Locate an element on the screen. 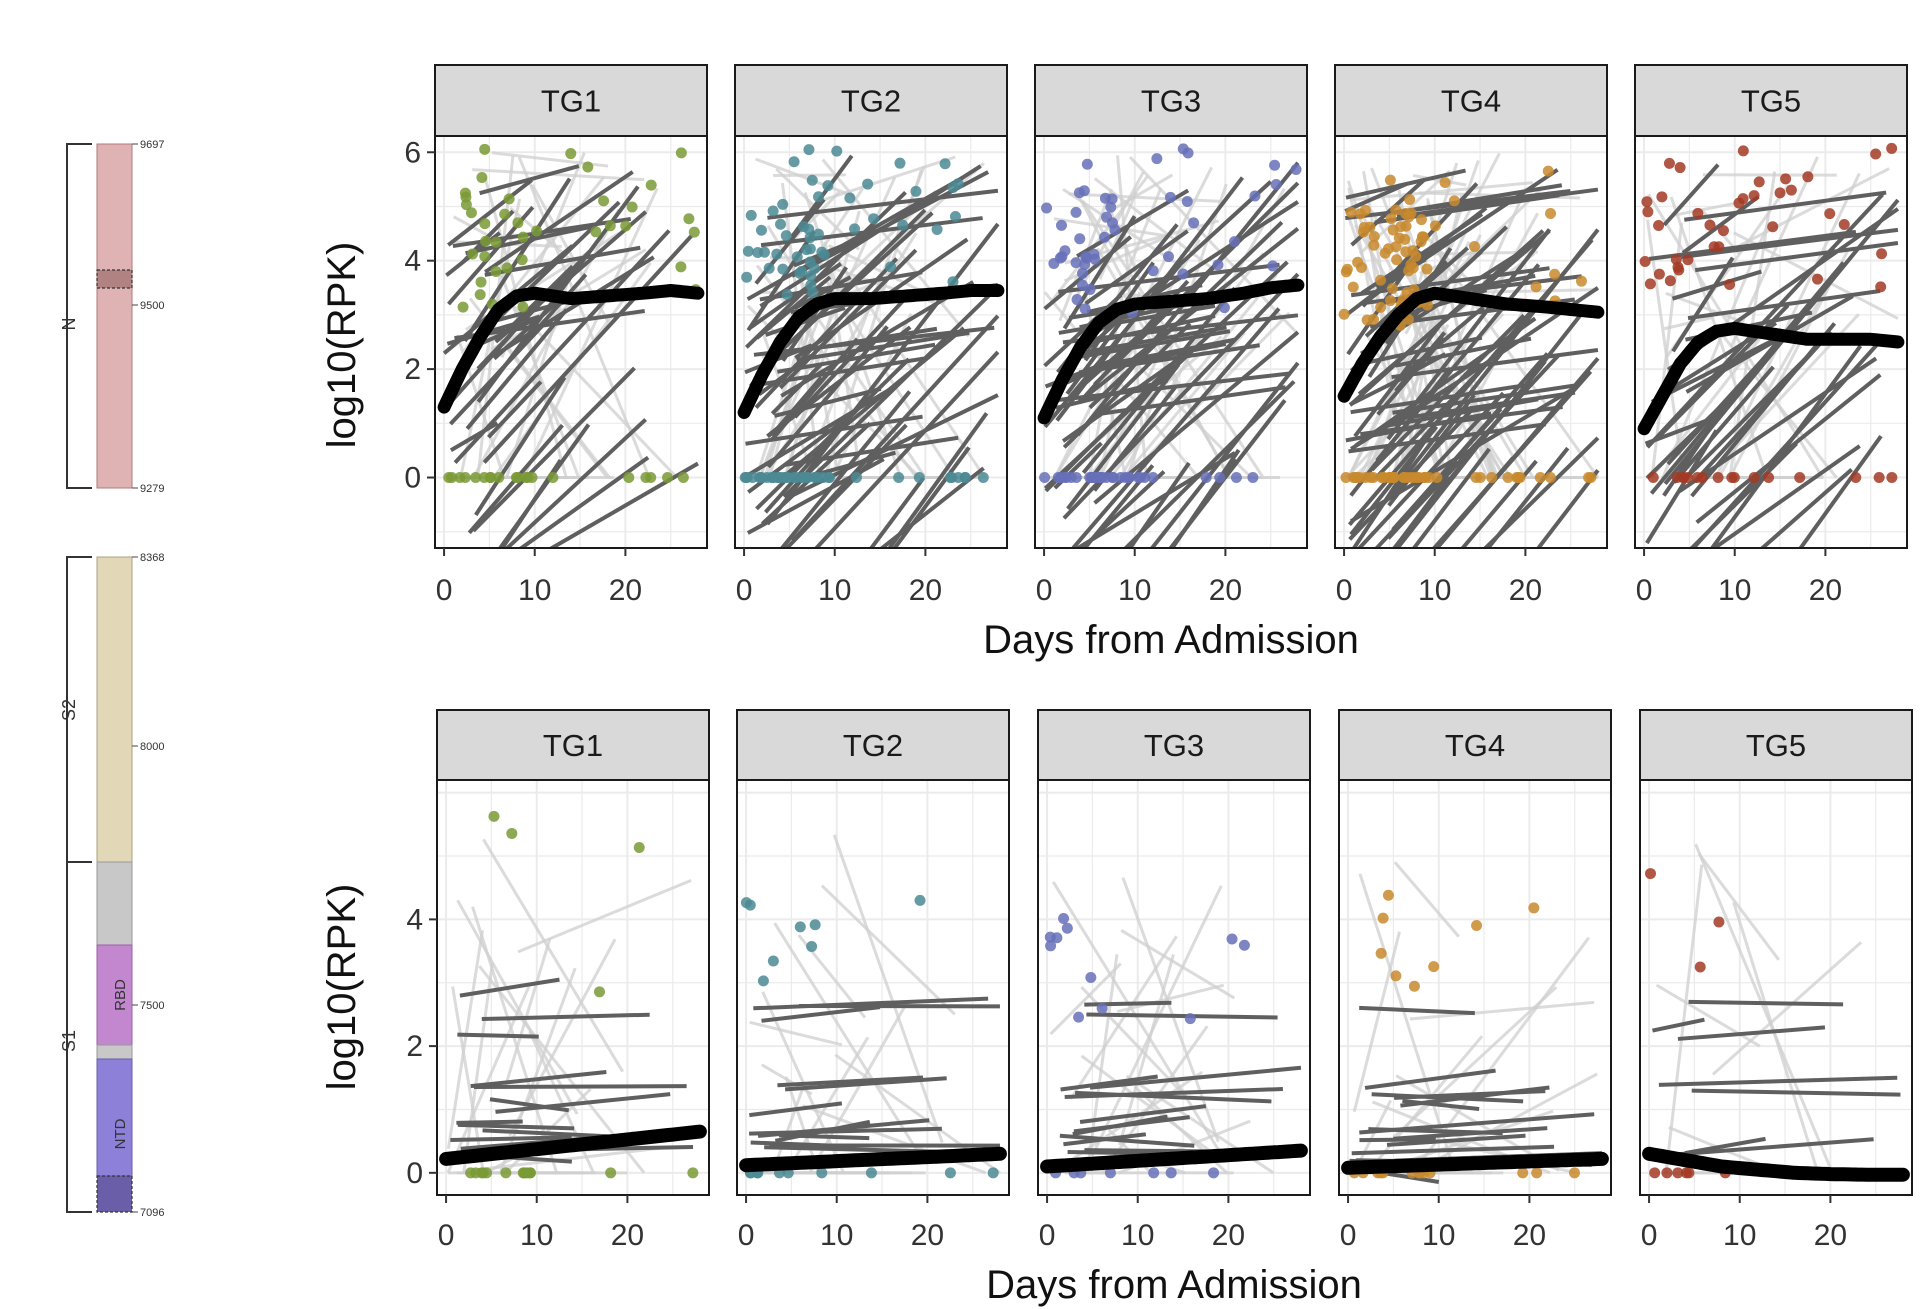 The width and height of the screenshot is (1920, 1309). s1-gap-segment is located at coordinates (114, 903).